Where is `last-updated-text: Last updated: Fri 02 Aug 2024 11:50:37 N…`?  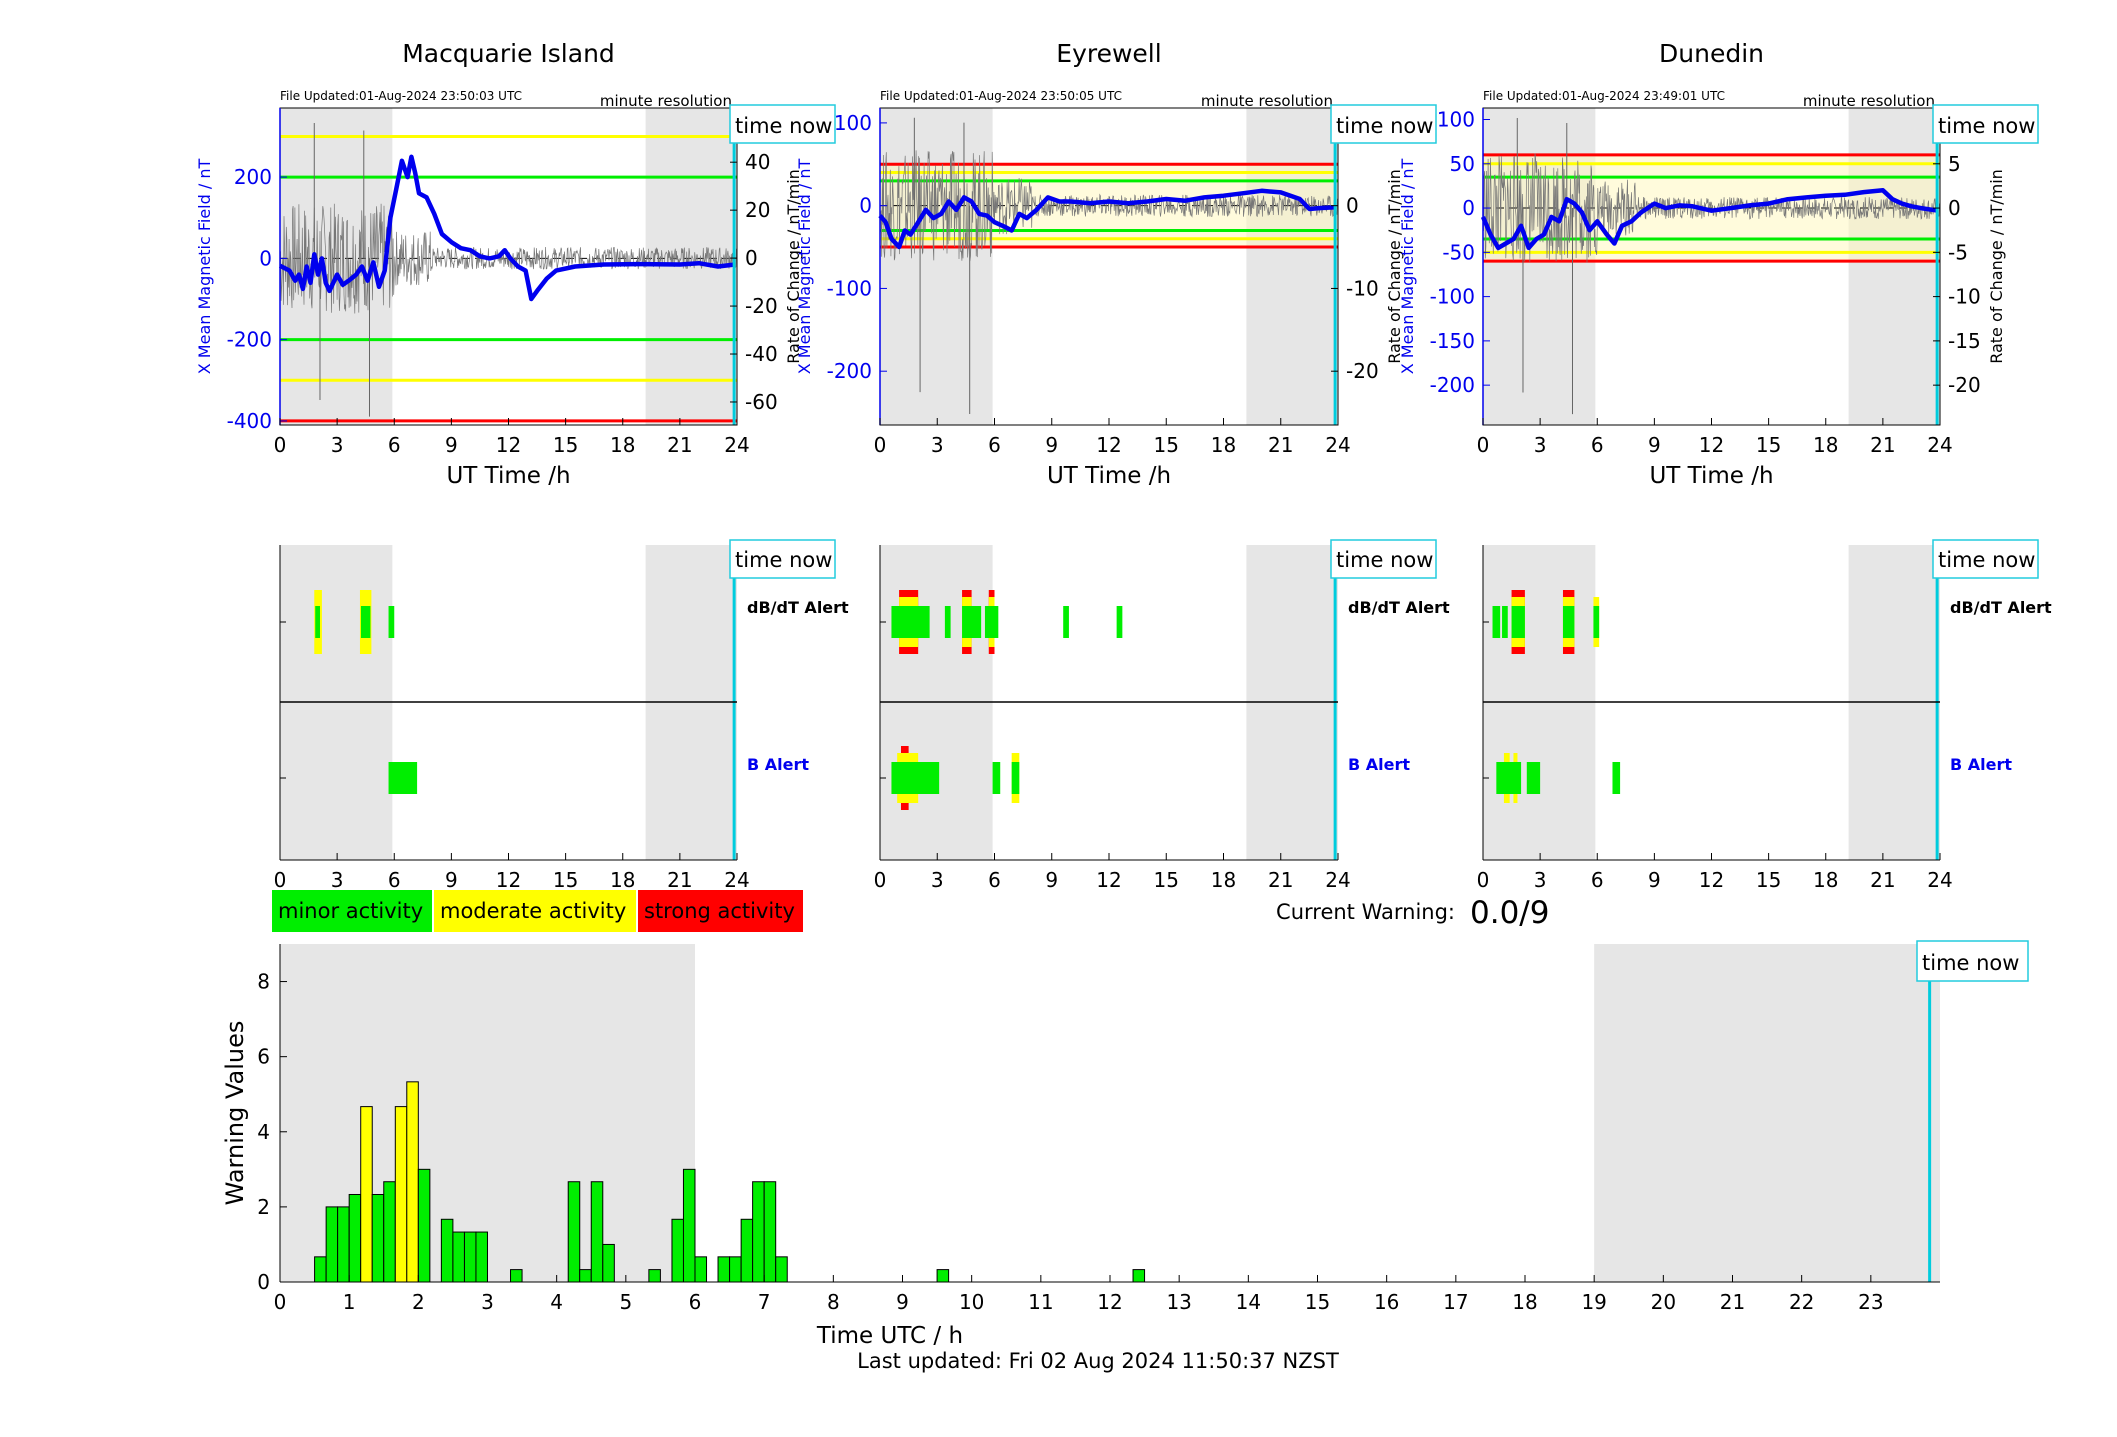 last-updated-text: Last updated: Fri 02 Aug 2024 11:50:37 N… is located at coordinates (1098, 1361).